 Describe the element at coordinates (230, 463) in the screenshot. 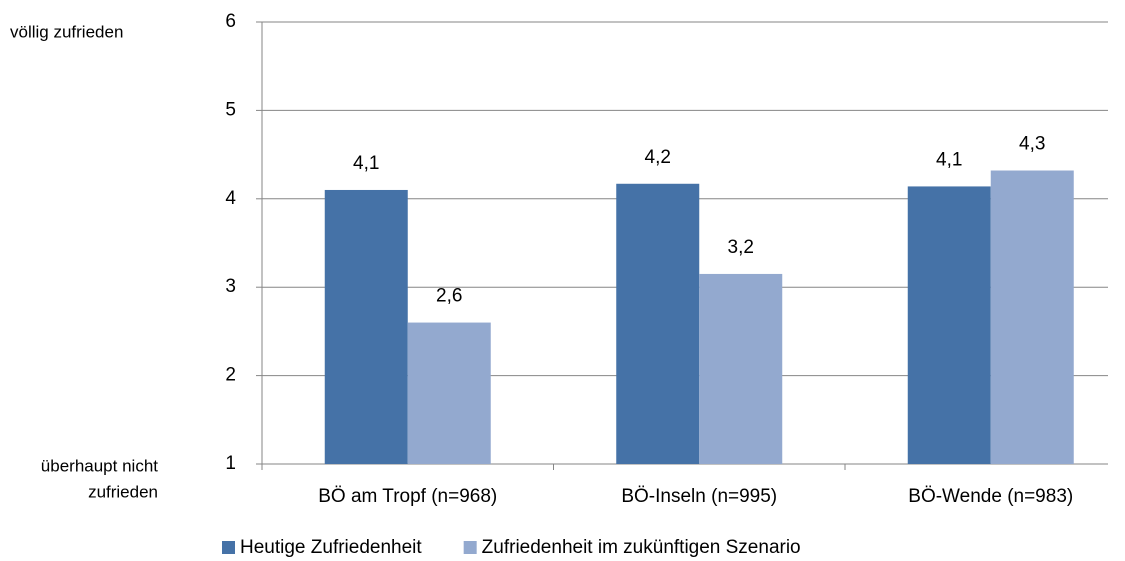

I see `y-tick-label: 1` at that location.